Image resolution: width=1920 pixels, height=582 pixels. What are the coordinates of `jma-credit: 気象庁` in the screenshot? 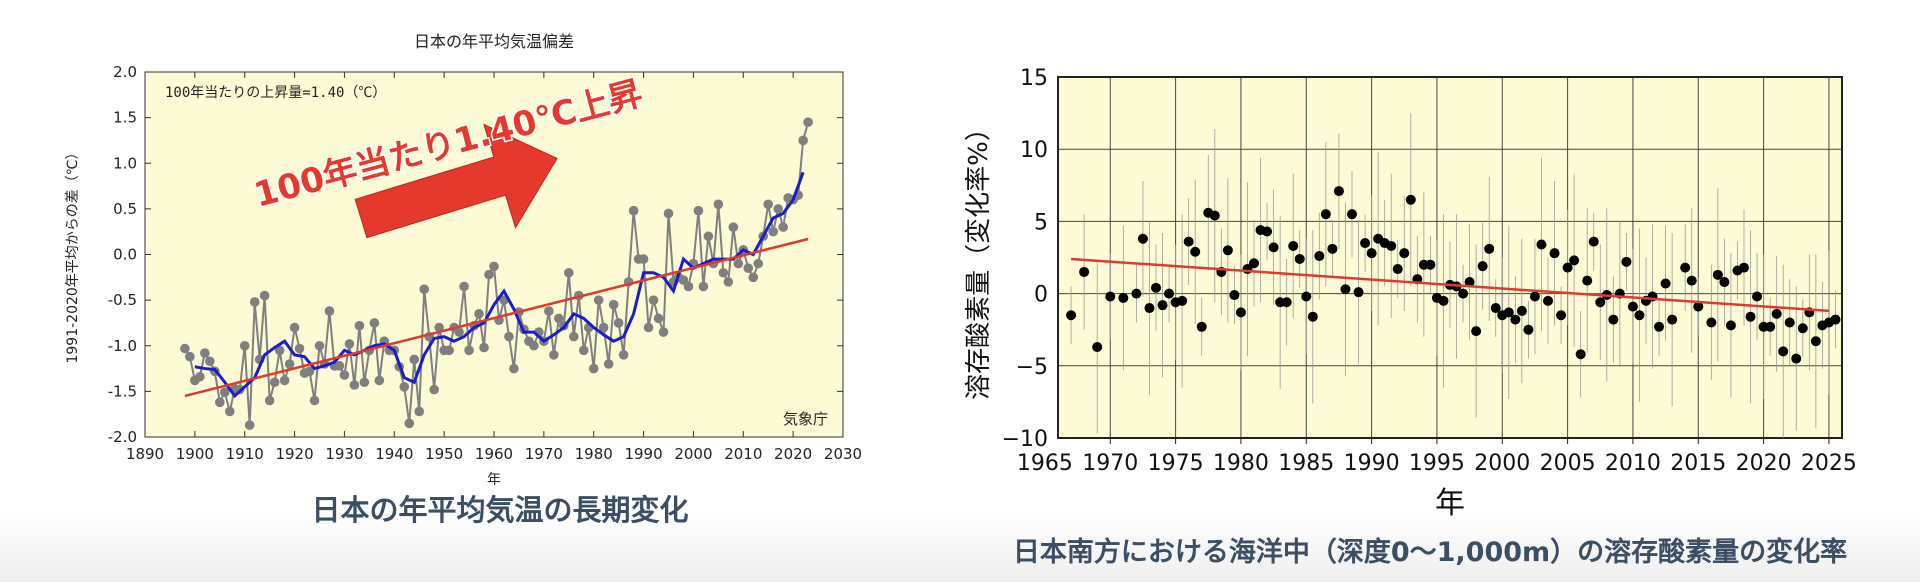 It's located at (805, 419).